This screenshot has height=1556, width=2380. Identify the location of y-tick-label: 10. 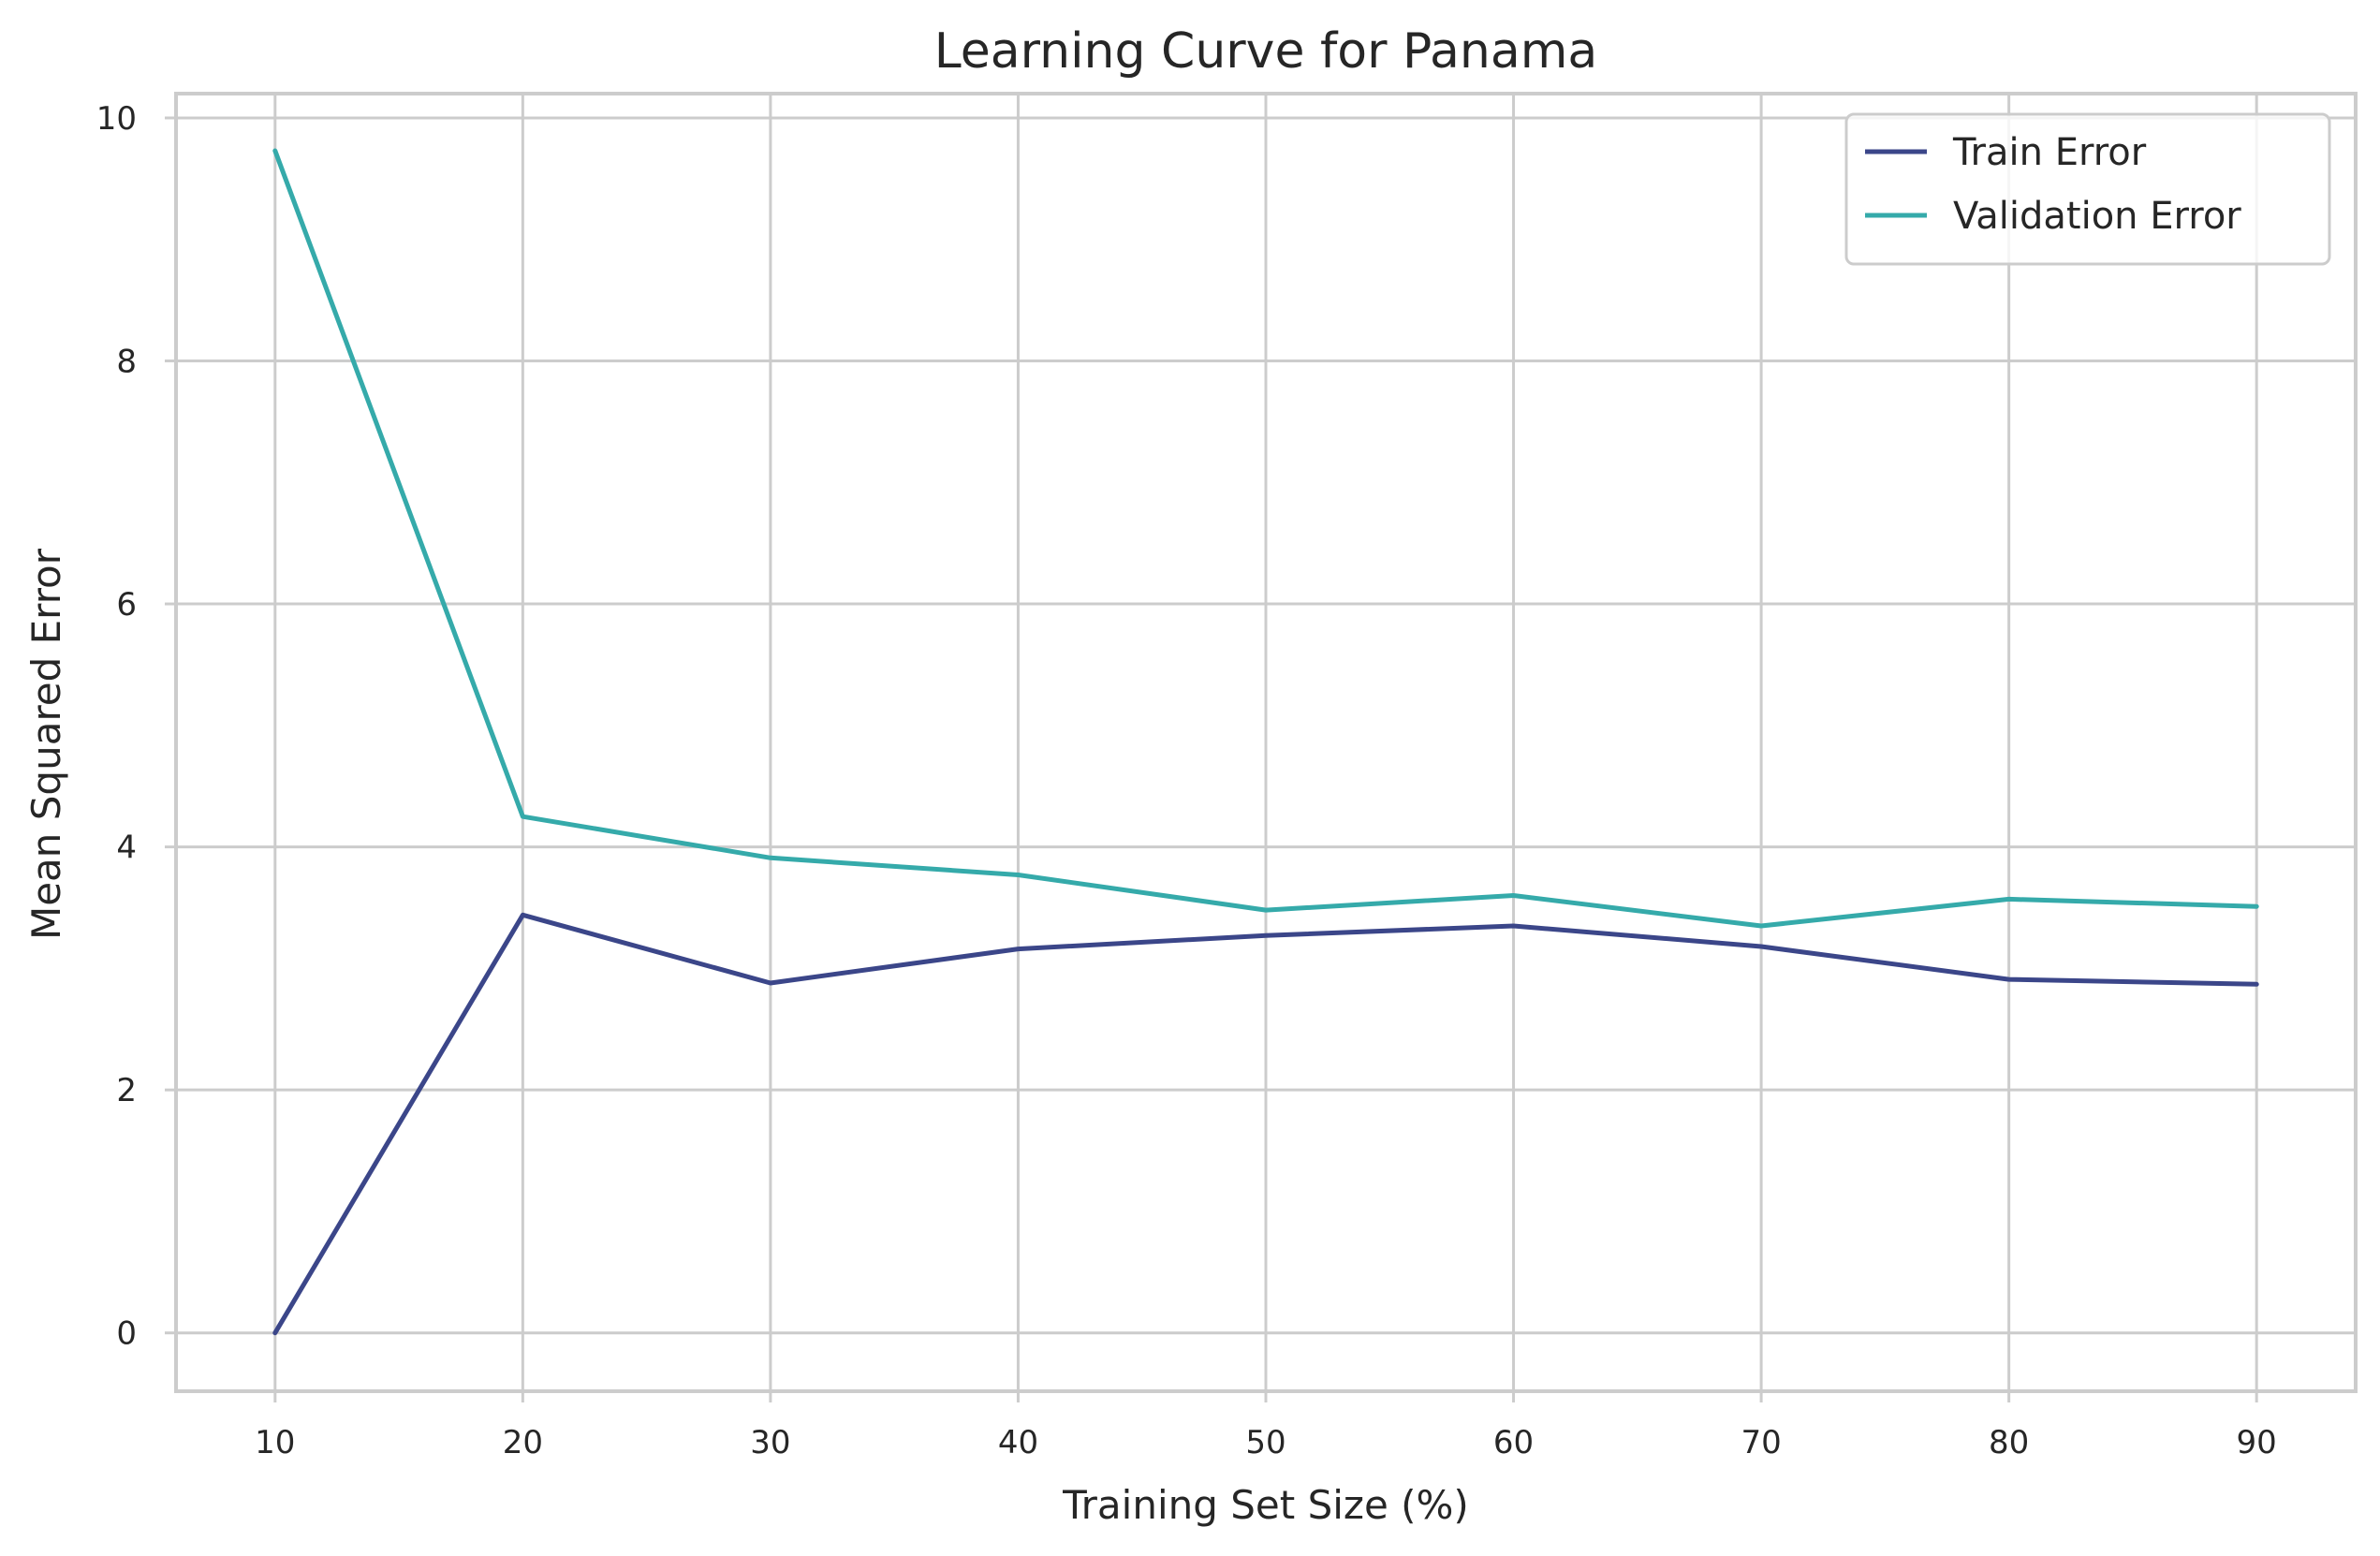
(116, 119).